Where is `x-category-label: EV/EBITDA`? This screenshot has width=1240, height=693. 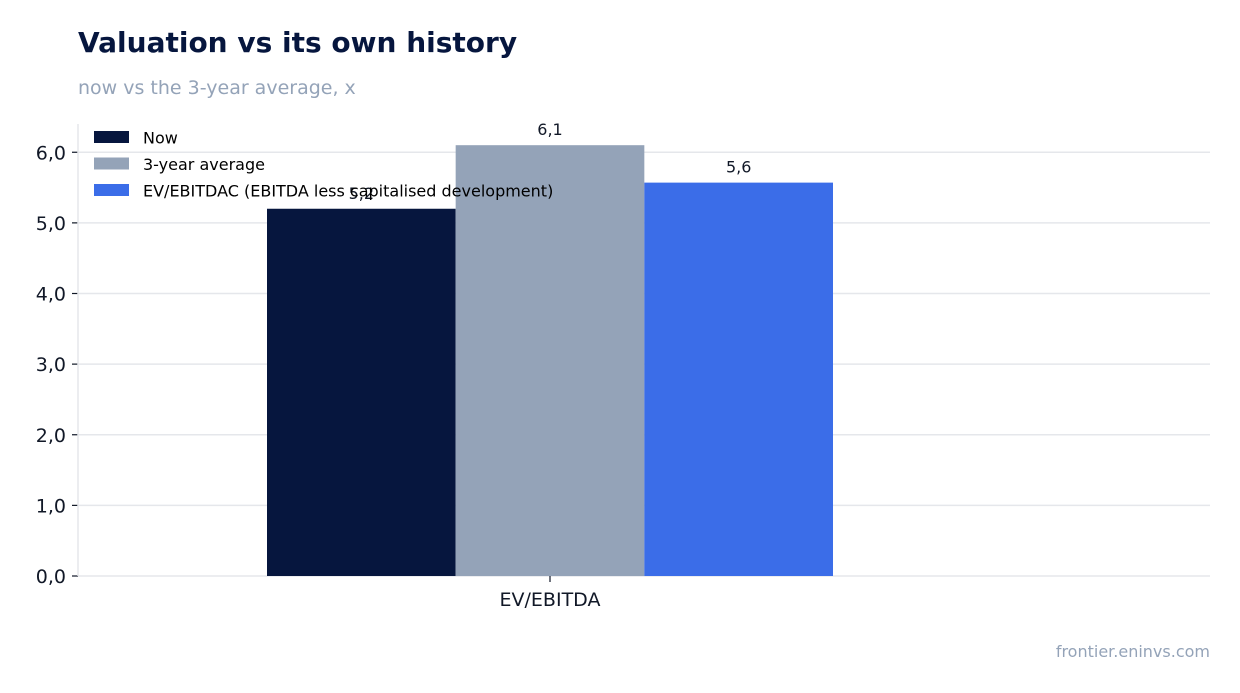 x-category-label: EV/EBITDA is located at coordinates (550, 600).